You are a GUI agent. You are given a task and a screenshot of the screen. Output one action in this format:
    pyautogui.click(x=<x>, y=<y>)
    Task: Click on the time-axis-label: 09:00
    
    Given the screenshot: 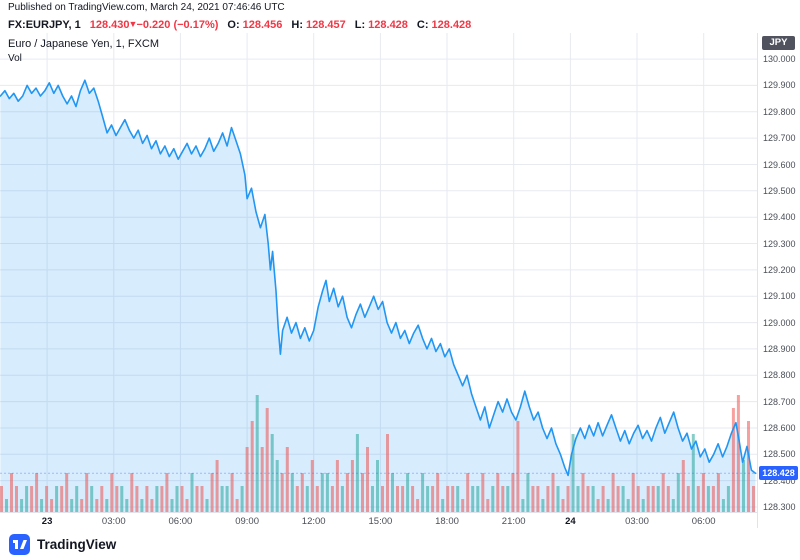 What is the action you would take?
    pyautogui.click(x=247, y=521)
    